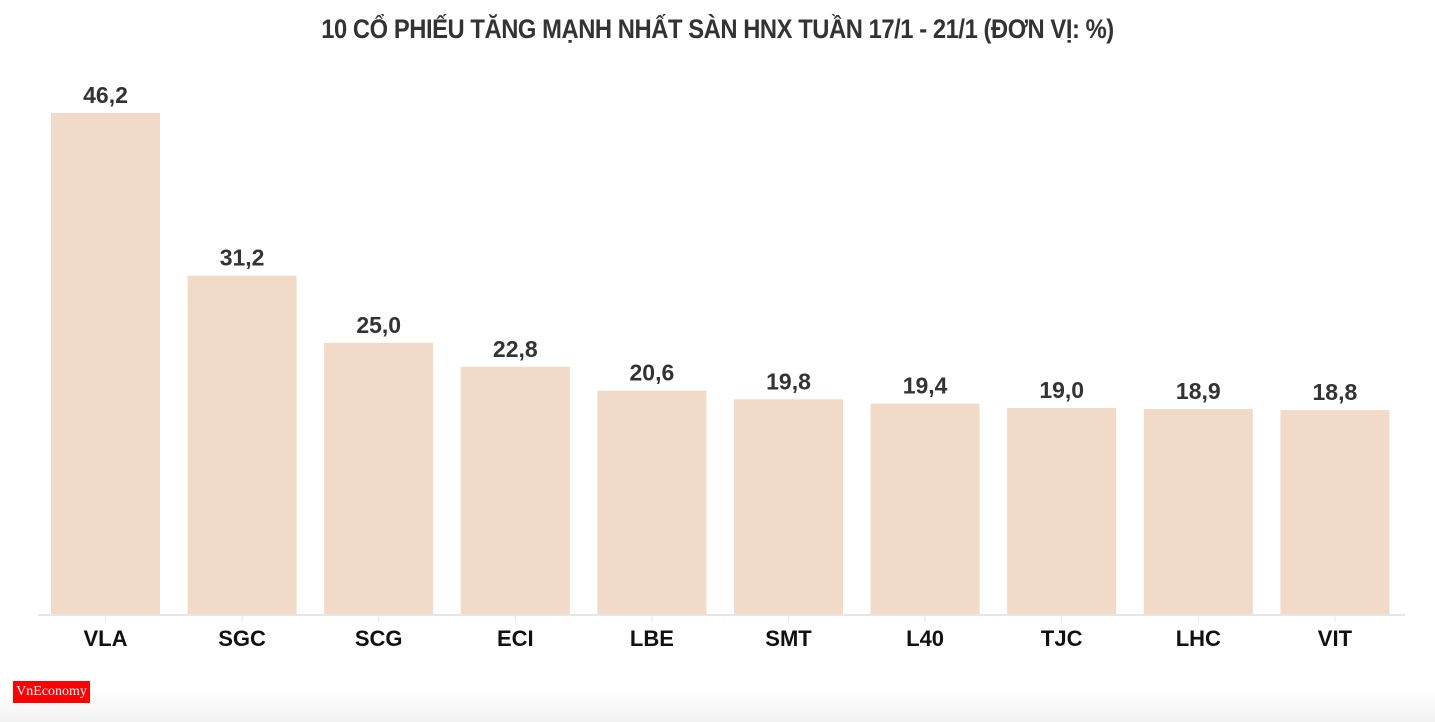 This screenshot has height=722, width=1435. Describe the element at coordinates (1335, 638) in the screenshot. I see `x-tick-label: VIT` at that location.